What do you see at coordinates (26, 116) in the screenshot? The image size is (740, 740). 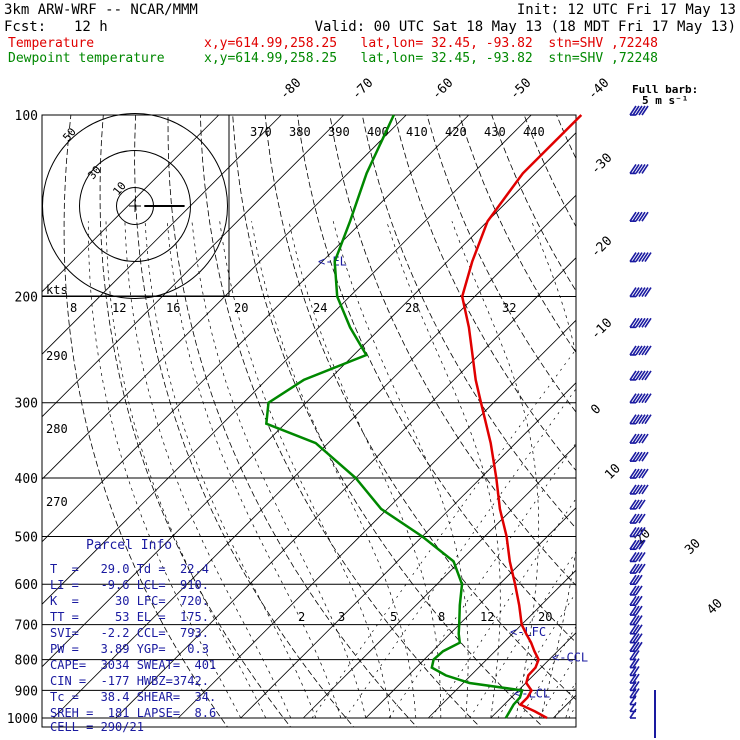 I see `pressure-tick-label: 100` at bounding box center [26, 116].